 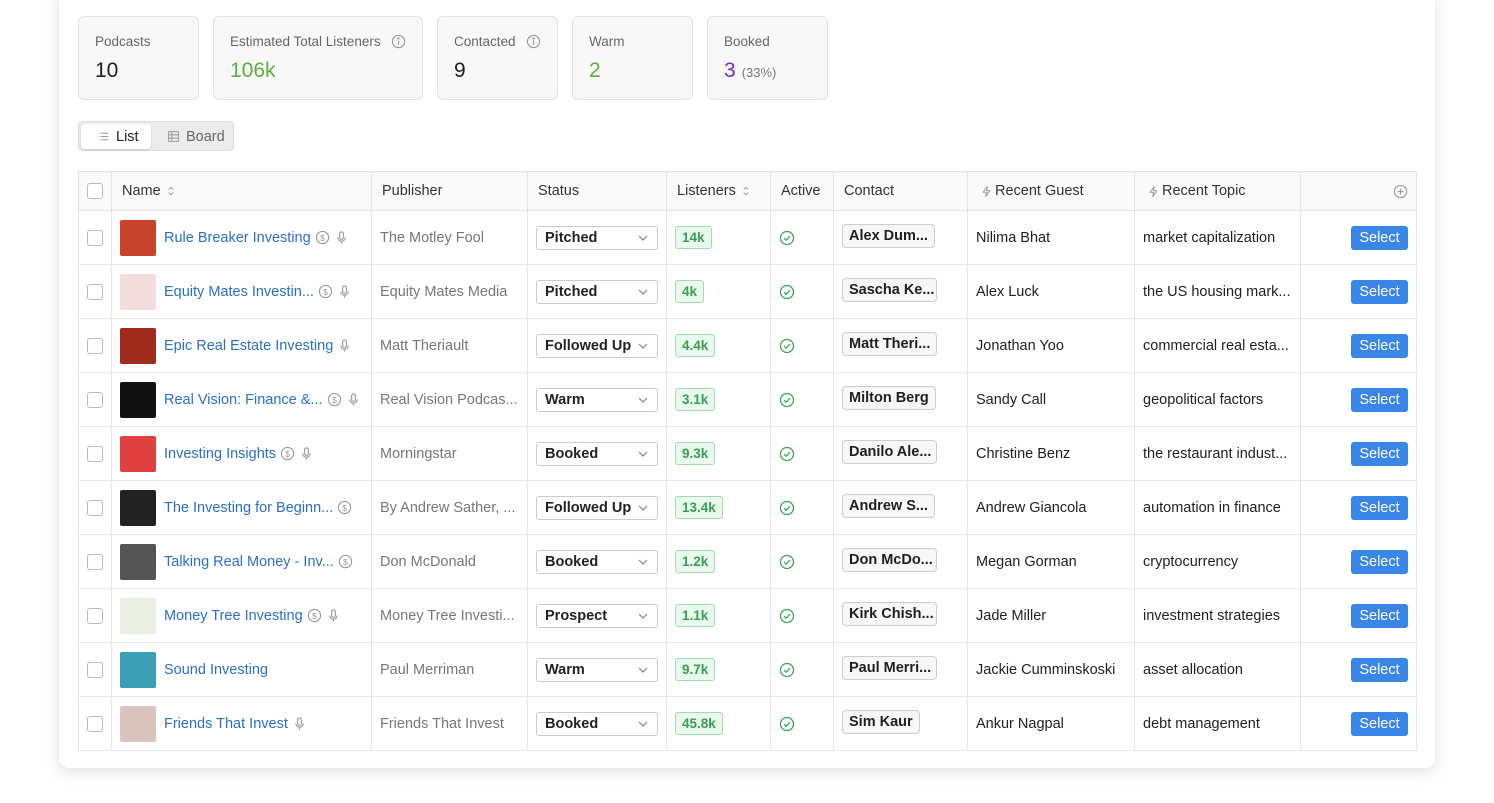 I want to click on column-header: Listeners, so click(x=718, y=191).